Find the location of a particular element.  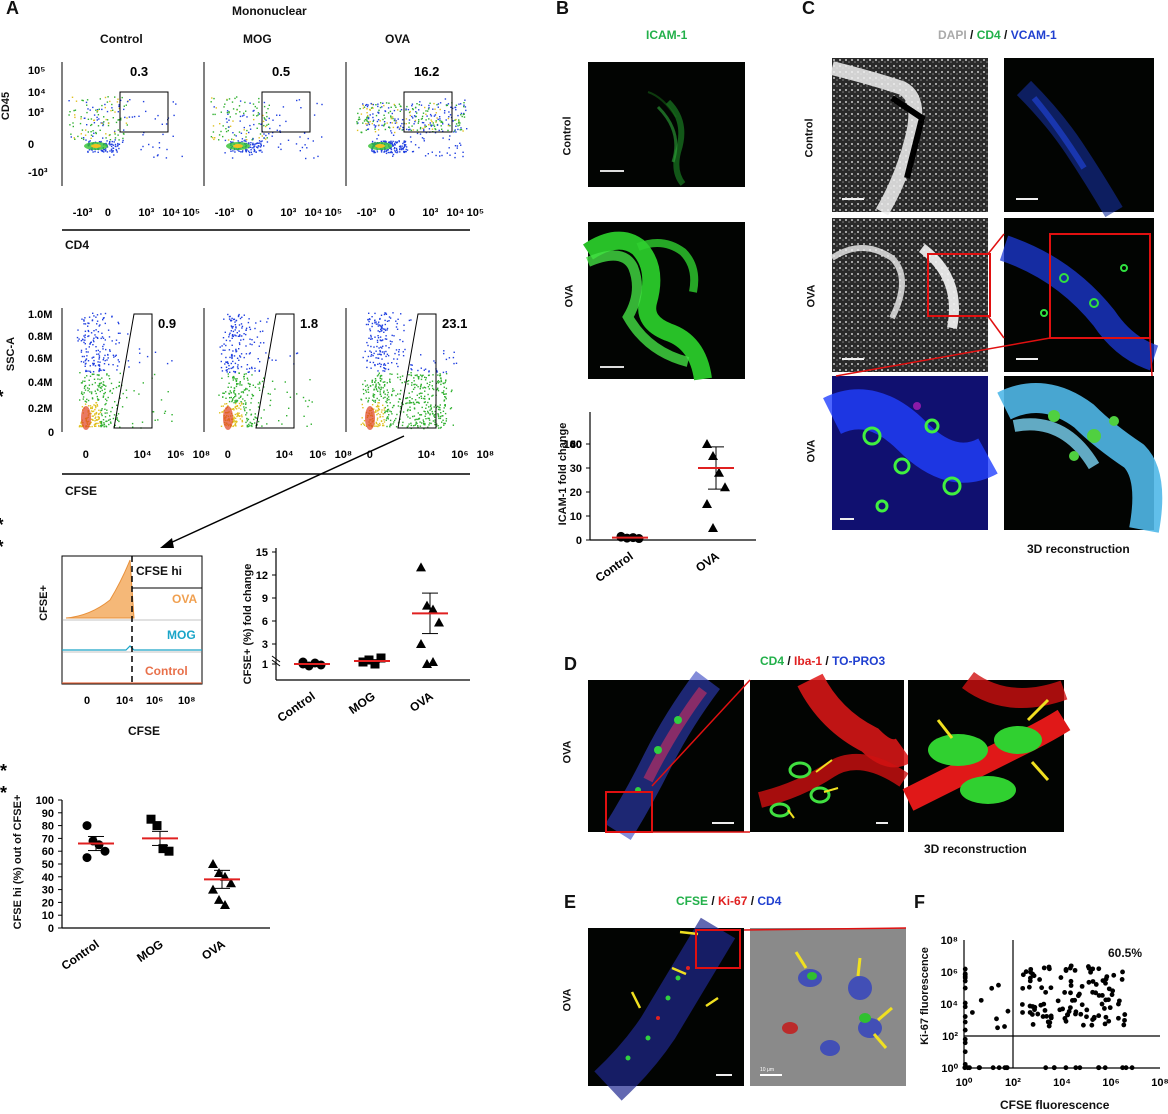

cd4-x-tick: -10³ is located at coordinates (83, 213).